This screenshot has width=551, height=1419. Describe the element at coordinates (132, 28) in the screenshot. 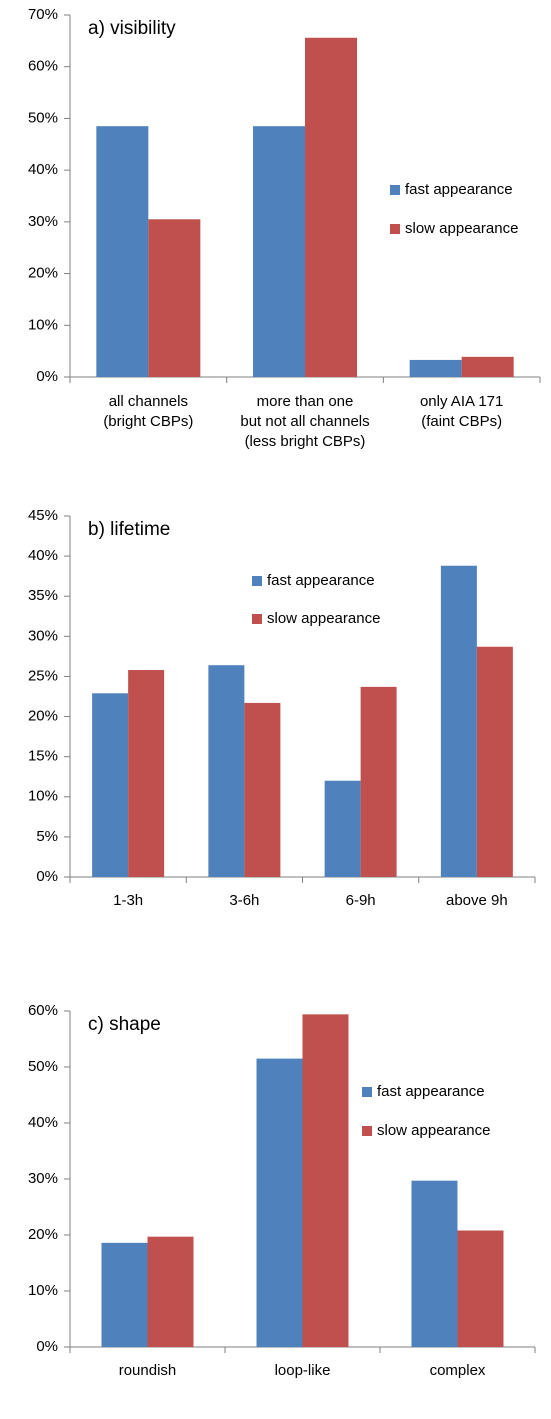

I see `chart-title: a) visibility` at that location.